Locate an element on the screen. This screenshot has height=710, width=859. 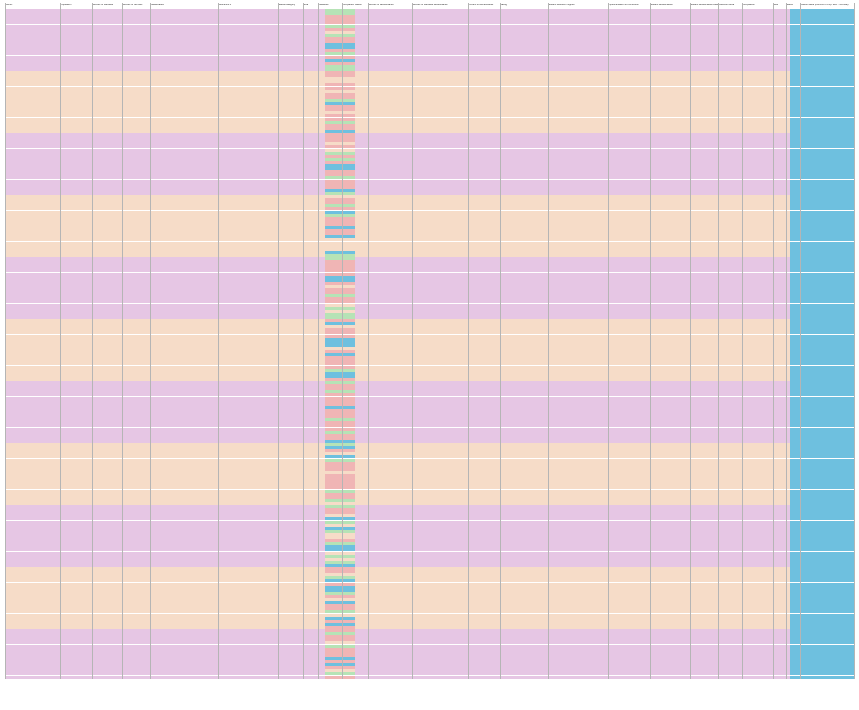
column-header: Implementation & Curriculum is located at coordinates (623, 5).